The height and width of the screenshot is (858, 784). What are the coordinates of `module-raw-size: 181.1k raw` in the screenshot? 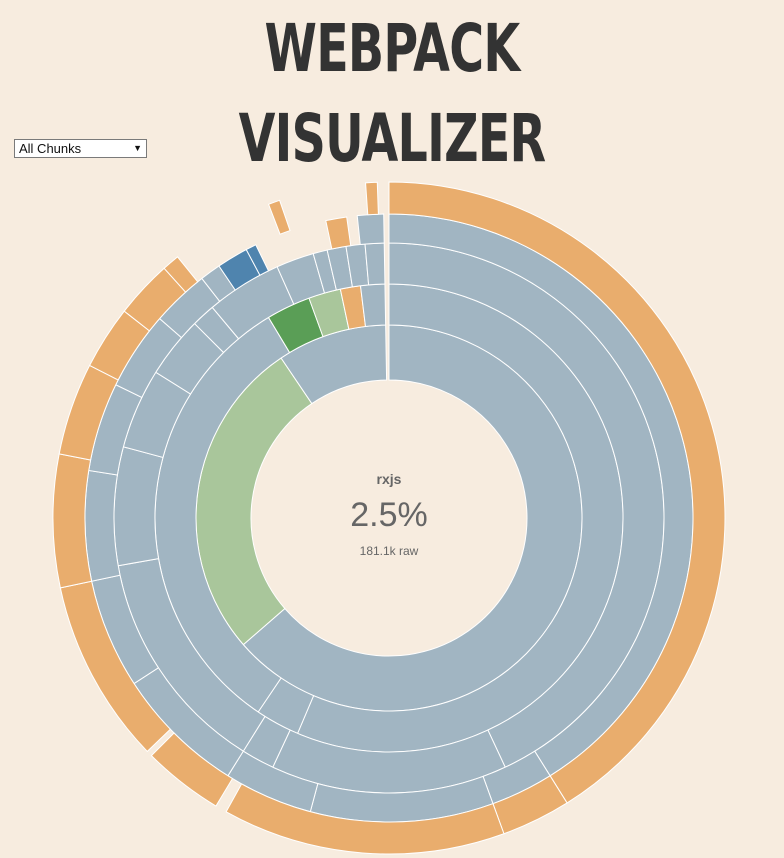 It's located at (389, 551).